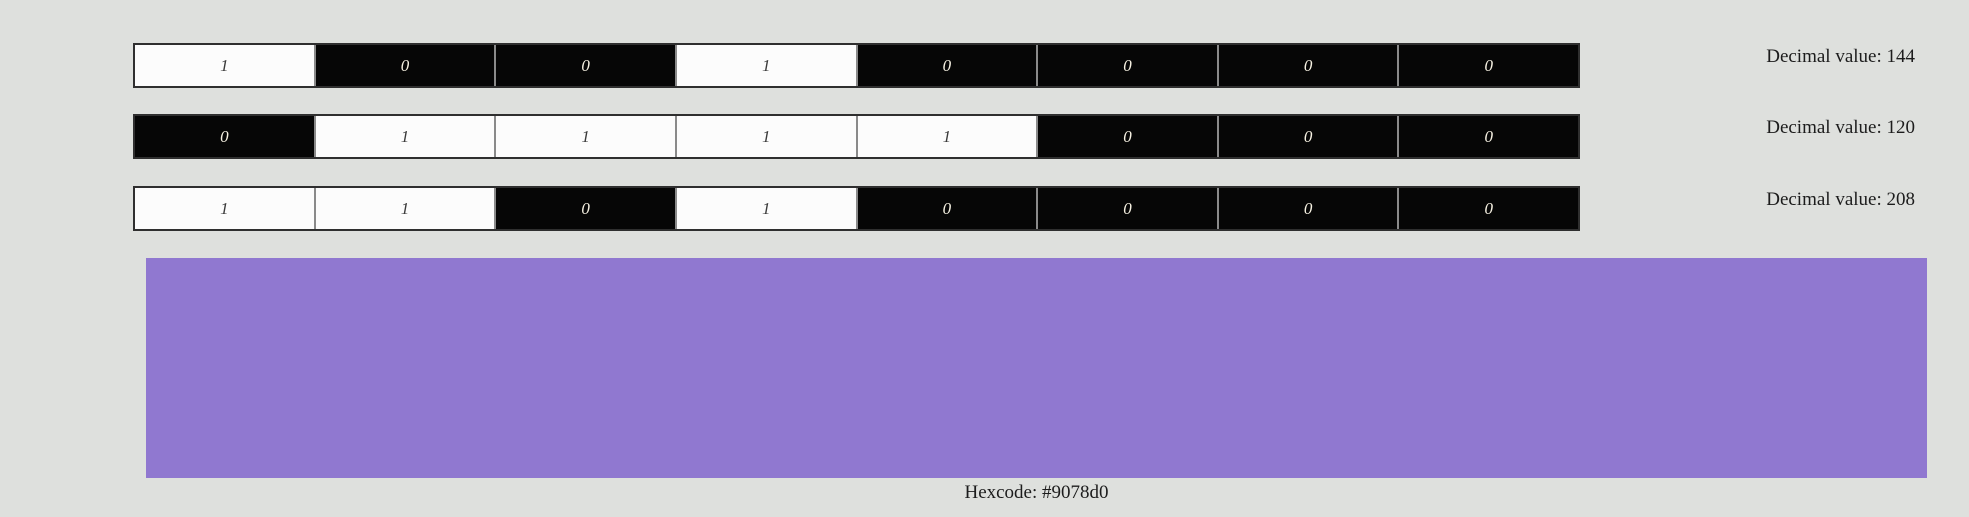 Image resolution: width=1969 pixels, height=517 pixels. I want to click on decimal-value-red: Decimal value: 144, so click(1840, 56).